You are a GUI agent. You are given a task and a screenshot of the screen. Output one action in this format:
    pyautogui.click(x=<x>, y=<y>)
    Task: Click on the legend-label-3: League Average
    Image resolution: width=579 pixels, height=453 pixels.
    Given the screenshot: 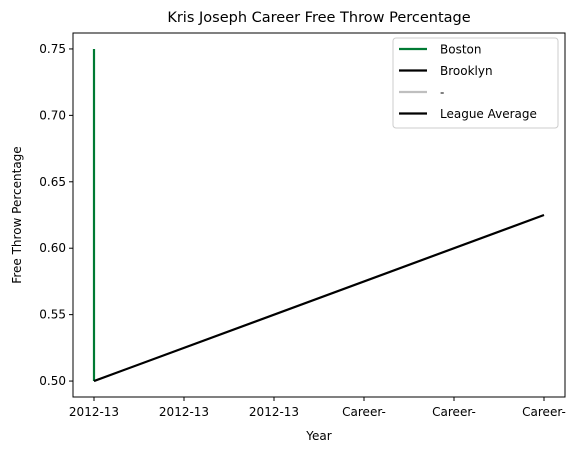 What is the action you would take?
    pyautogui.click(x=488, y=114)
    